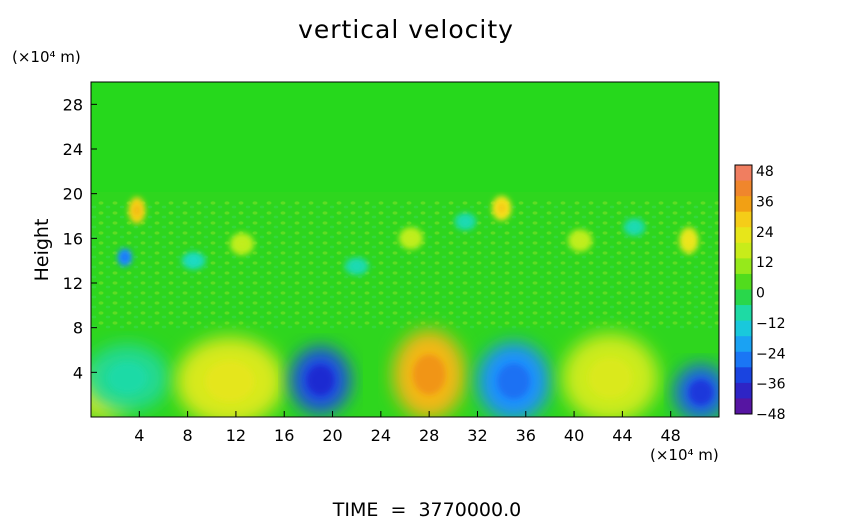 Image resolution: width=854 pixels, height=519 pixels. Describe the element at coordinates (406, 29) in the screenshot. I see `chart-title: vertical velocity` at that location.